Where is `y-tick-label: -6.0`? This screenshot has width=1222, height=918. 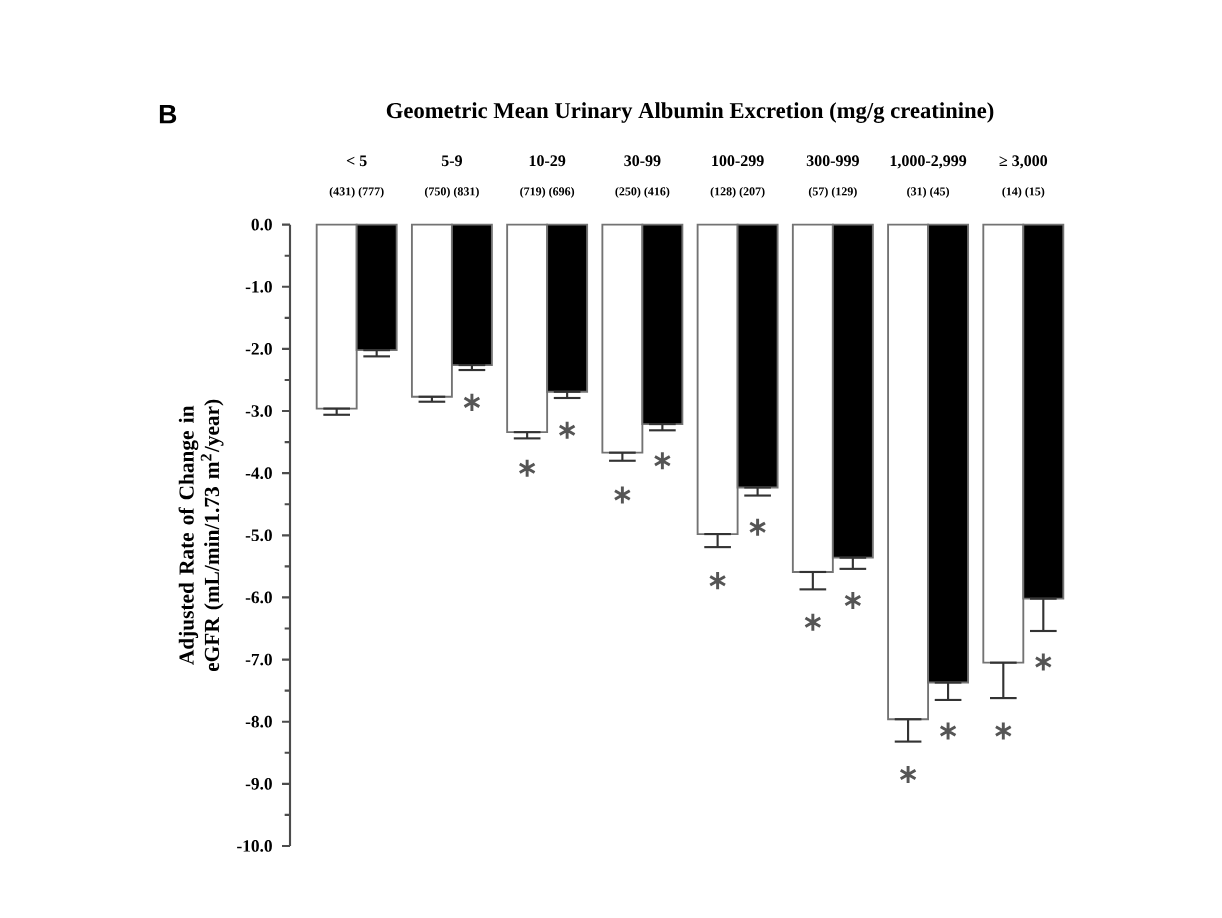 y-tick-label: -6.0 is located at coordinates (258, 597).